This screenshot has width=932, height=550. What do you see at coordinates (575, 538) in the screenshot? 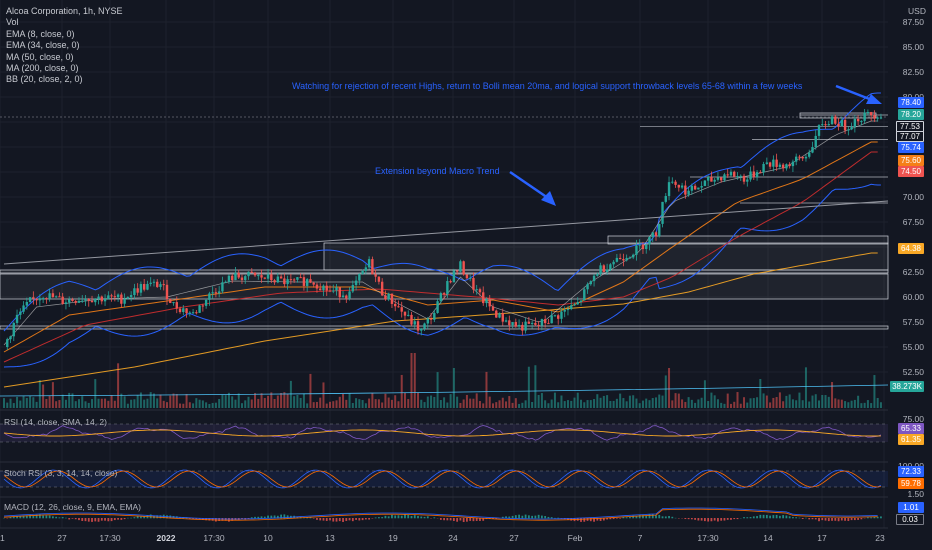
I see `time-tick-label: Feb` at bounding box center [575, 538].